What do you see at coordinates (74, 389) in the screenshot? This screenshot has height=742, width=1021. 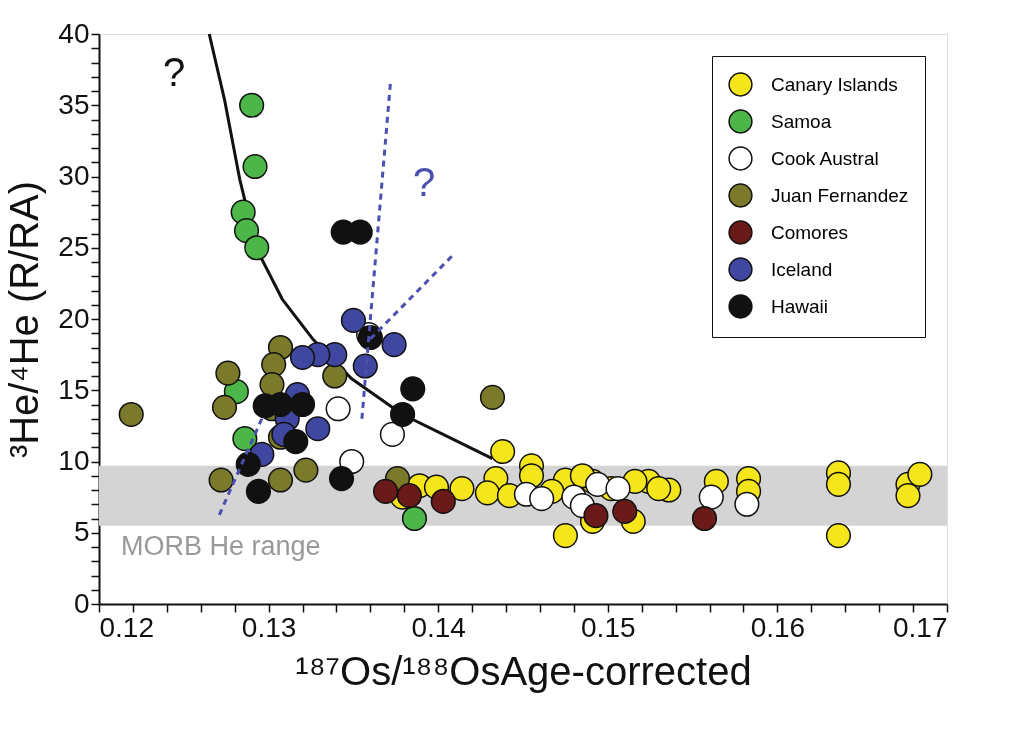 I see `y-tick-label: 15` at bounding box center [74, 389].